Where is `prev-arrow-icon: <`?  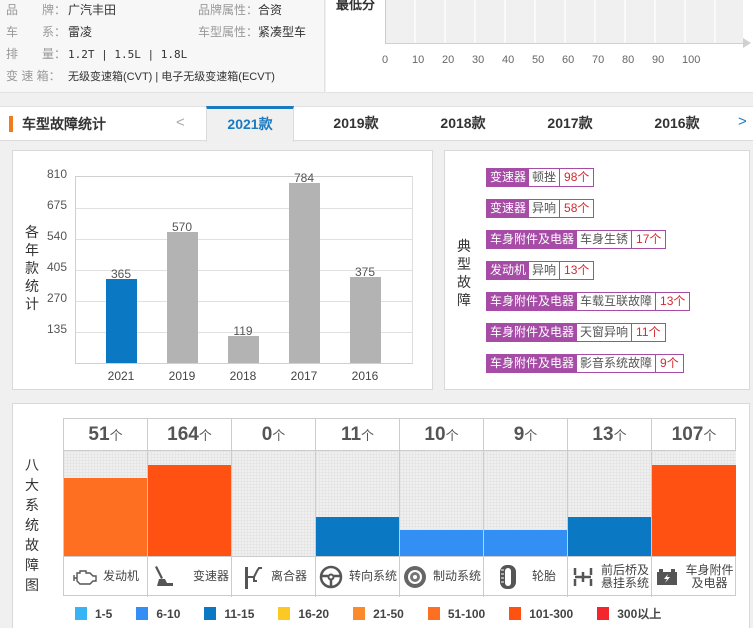 prev-arrow-icon: < is located at coordinates (180, 122).